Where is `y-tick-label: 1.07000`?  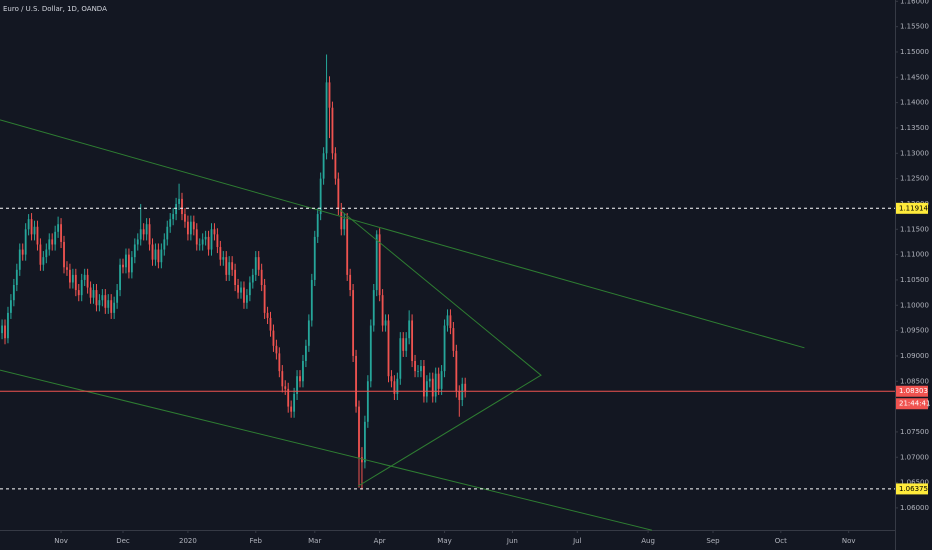
y-tick-label: 1.07000 is located at coordinates (914, 457).